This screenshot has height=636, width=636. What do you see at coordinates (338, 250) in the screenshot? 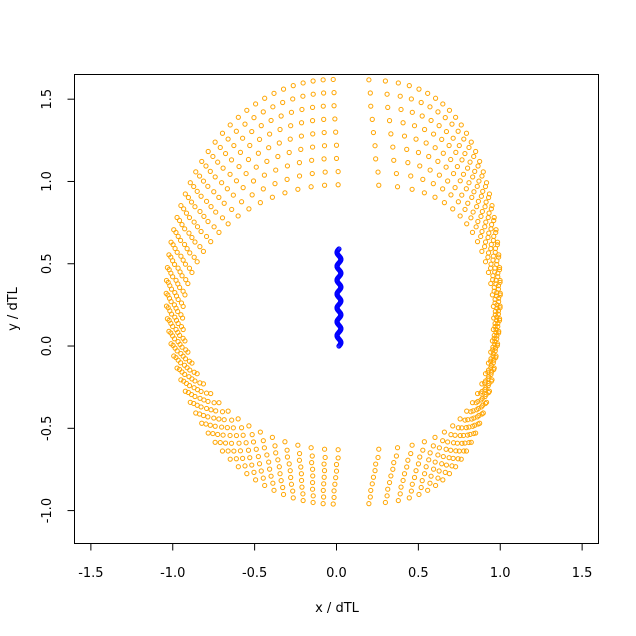
I see `core-point` at bounding box center [338, 250].